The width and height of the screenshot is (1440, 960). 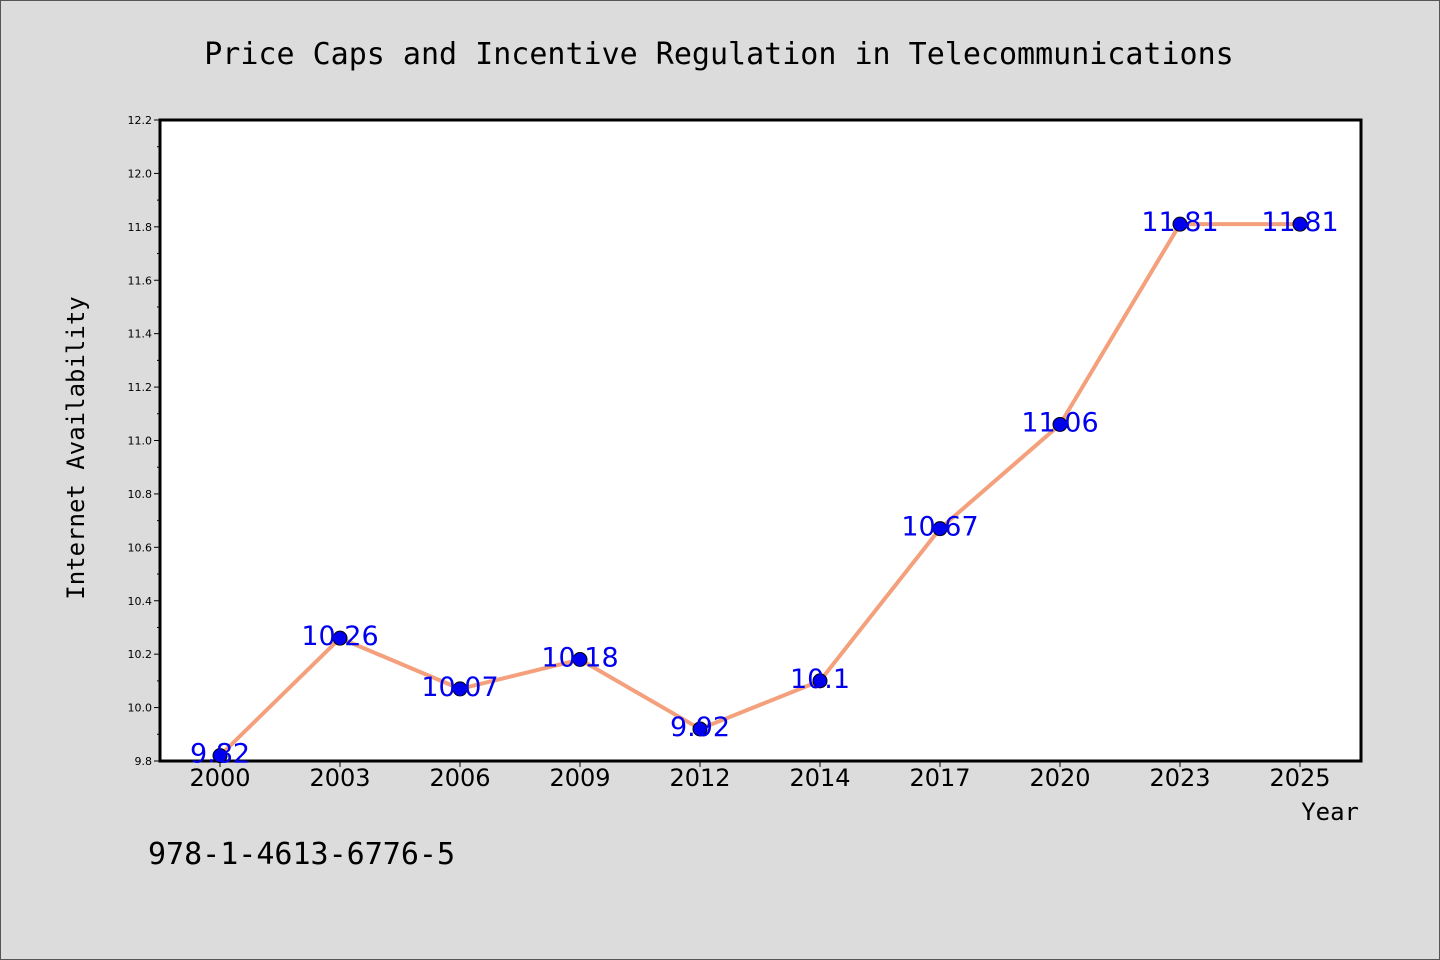 What do you see at coordinates (144, 761) in the screenshot?
I see `y-tick-label: 9.8` at bounding box center [144, 761].